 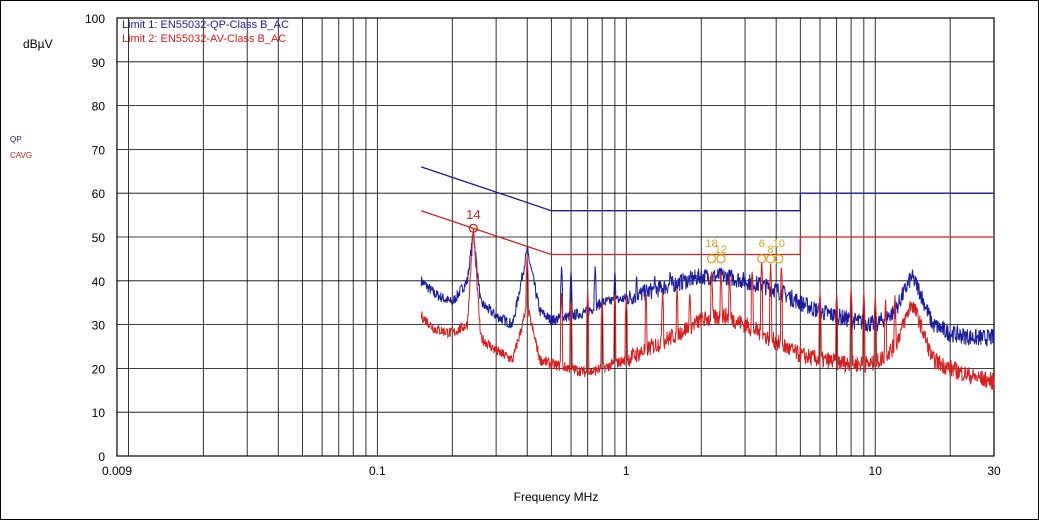 What do you see at coordinates (626, 471) in the screenshot?
I see `x-tick-label: 1` at bounding box center [626, 471].